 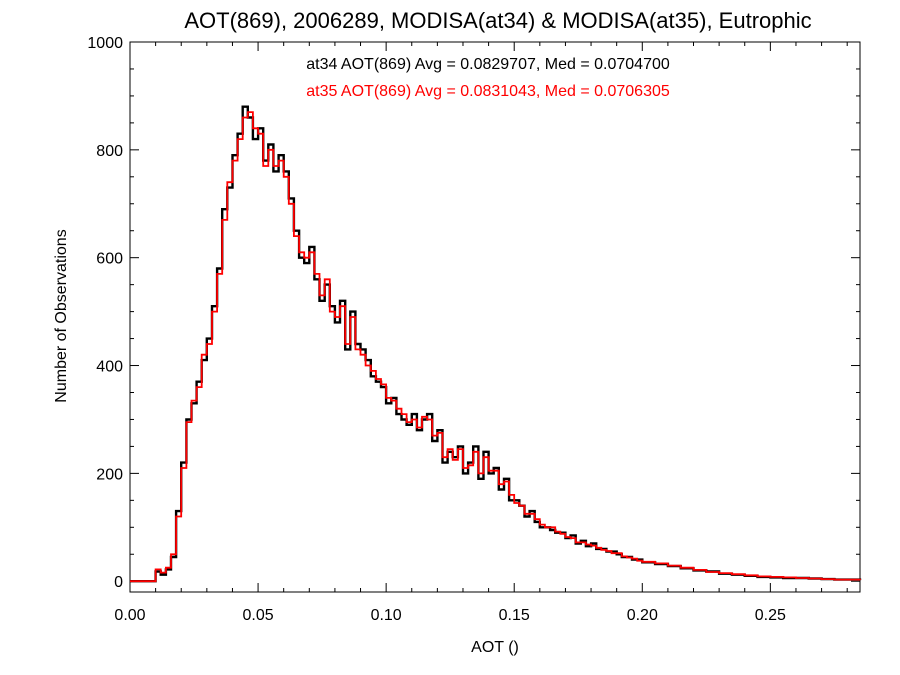 I want to click on y-tick-label: 0, so click(x=118, y=582).